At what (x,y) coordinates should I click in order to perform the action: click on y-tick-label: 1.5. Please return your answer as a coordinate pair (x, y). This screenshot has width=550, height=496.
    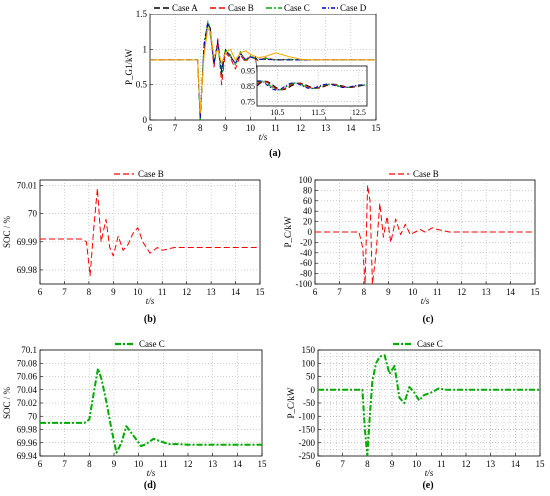
    Looking at the image, I should click on (142, 14).